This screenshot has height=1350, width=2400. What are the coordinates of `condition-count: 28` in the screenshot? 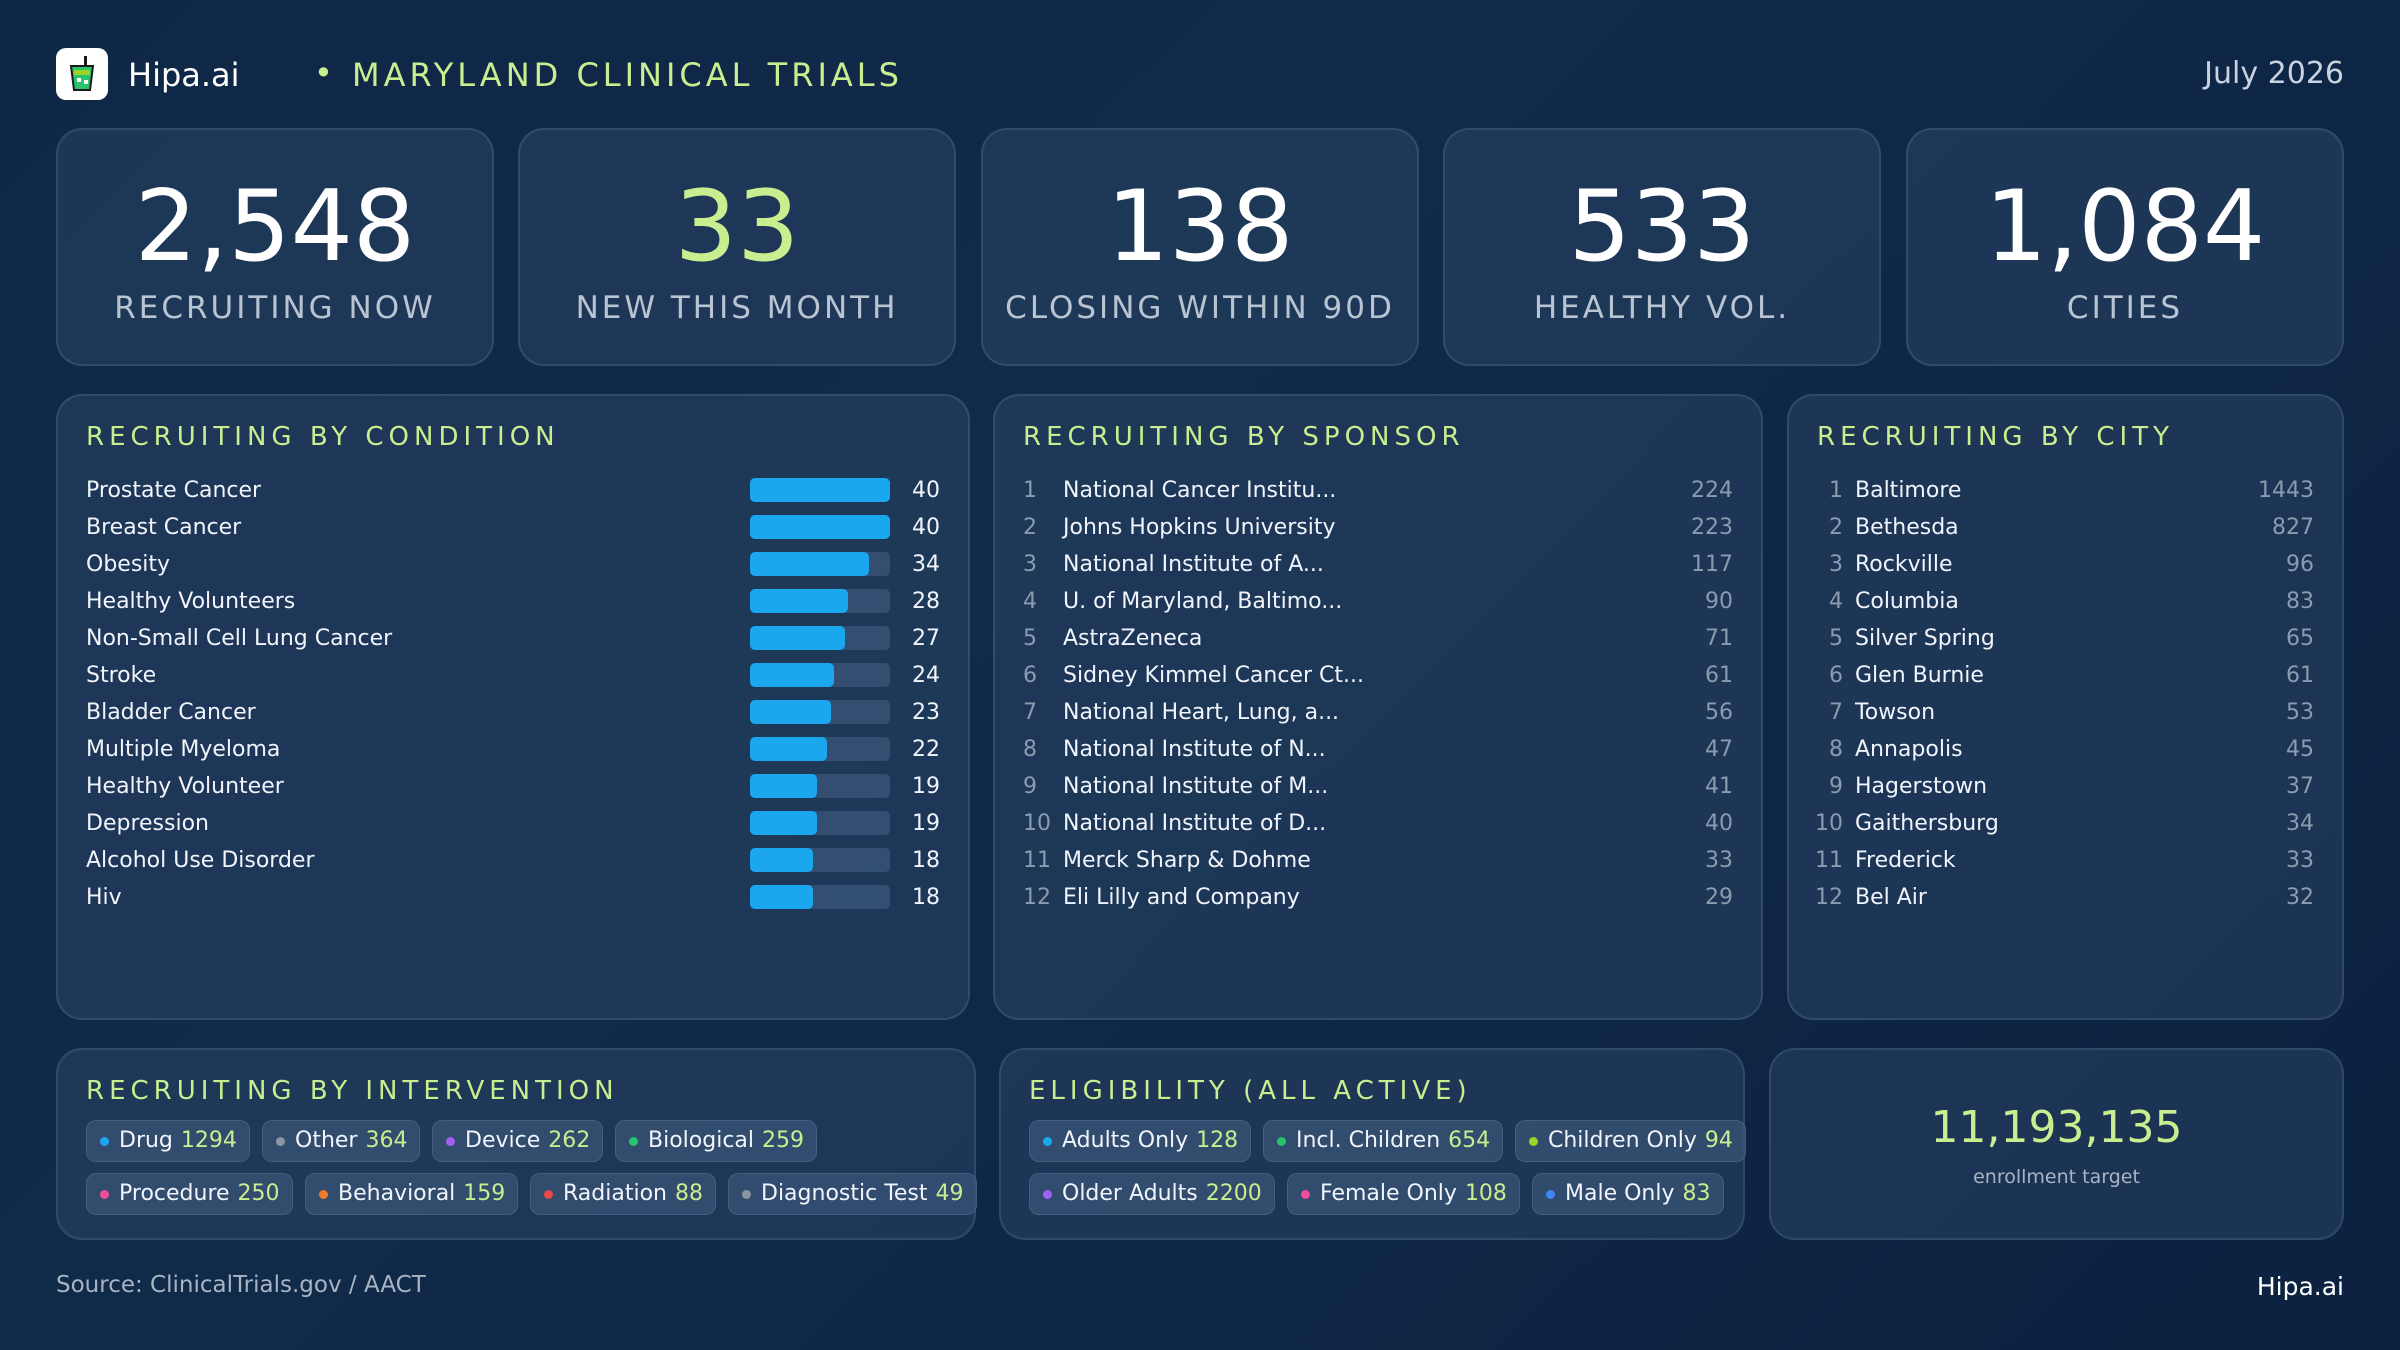 It's located at (926, 601).